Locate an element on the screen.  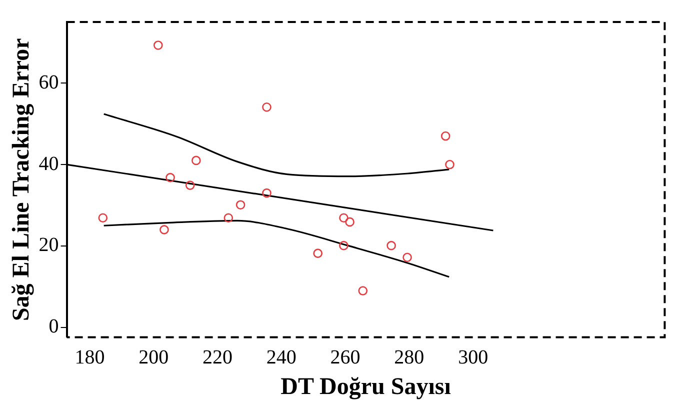
x-tick-label: 180 is located at coordinates (89, 357).